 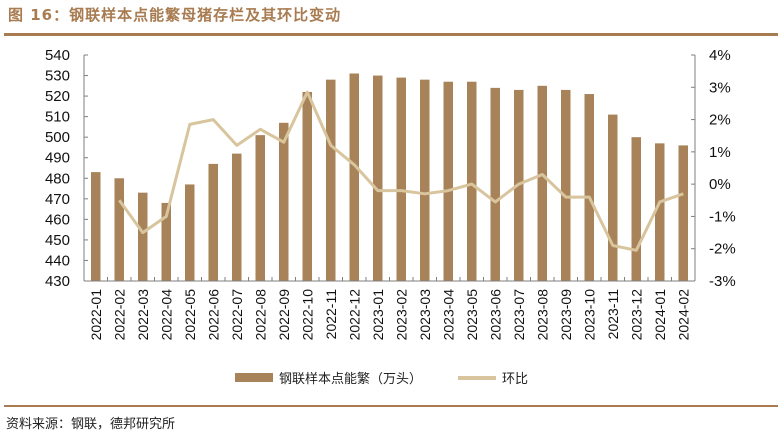 I want to click on right-tick-label: -3%, so click(x=722, y=281).